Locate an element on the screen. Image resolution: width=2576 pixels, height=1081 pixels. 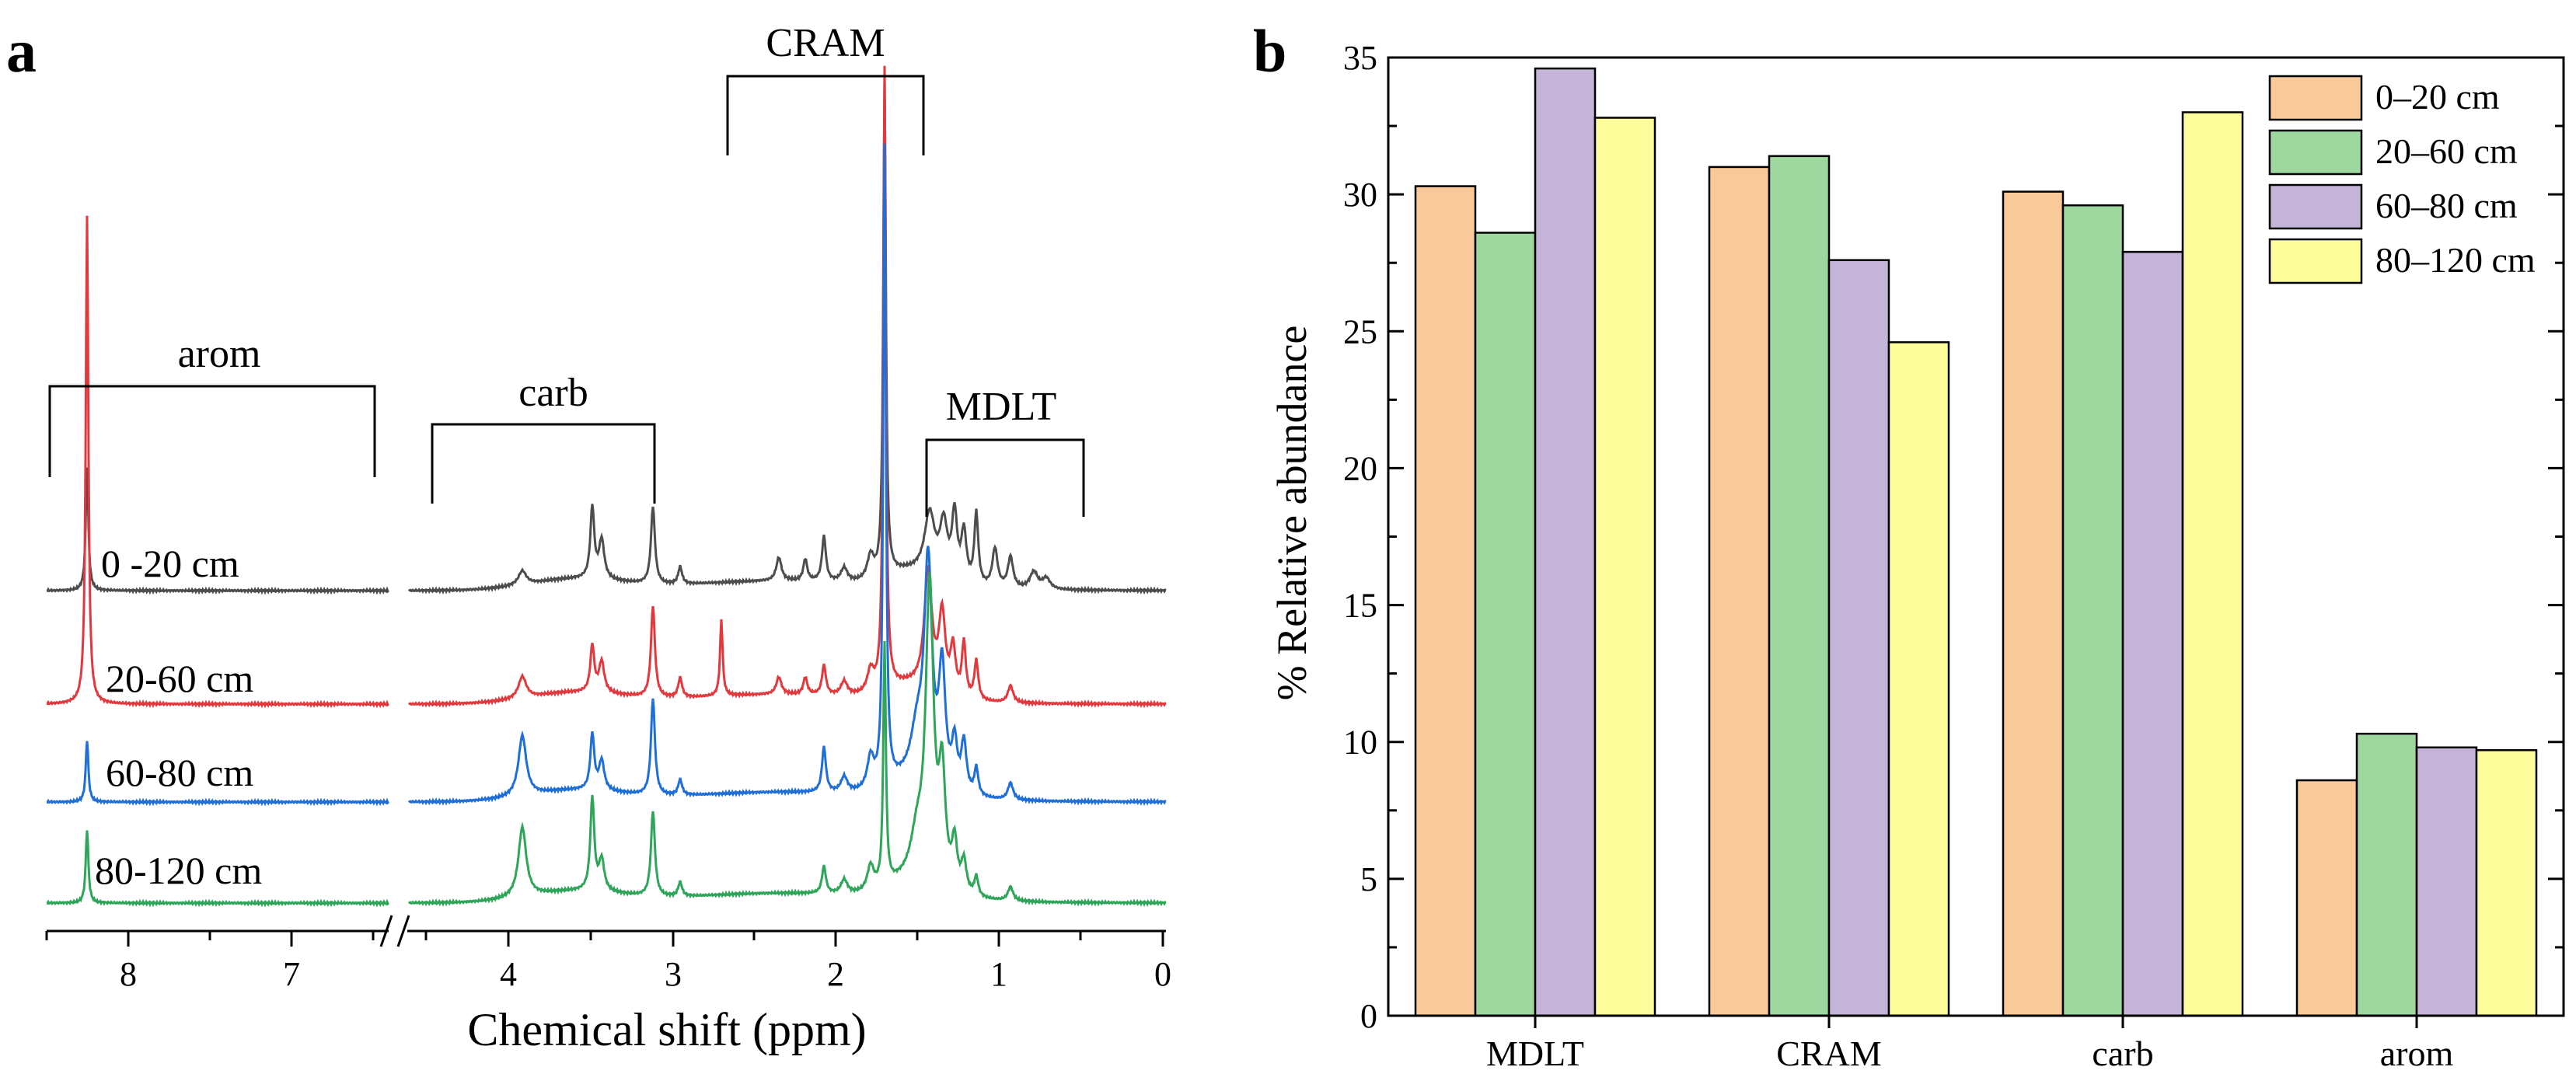
x-axis-title-a: Chemical shift (ppm) is located at coordinates (667, 1029).